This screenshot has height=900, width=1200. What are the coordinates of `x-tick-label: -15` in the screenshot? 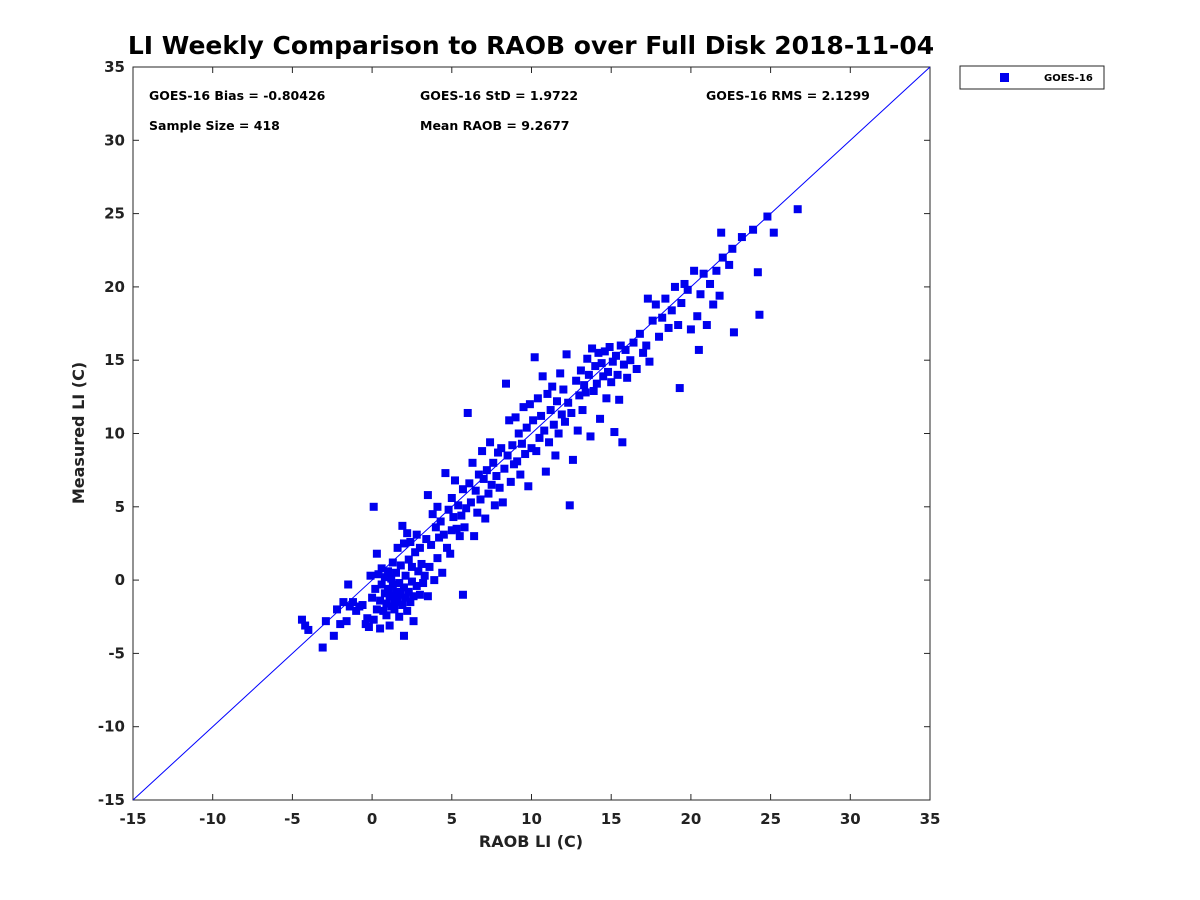 It's located at (132, 819).